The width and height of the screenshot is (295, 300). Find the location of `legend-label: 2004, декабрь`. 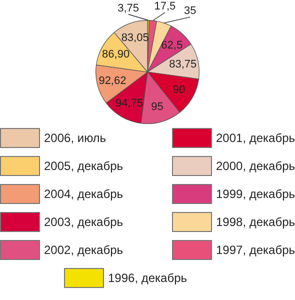

legend-label: 2004, декабрь is located at coordinates (84, 194).